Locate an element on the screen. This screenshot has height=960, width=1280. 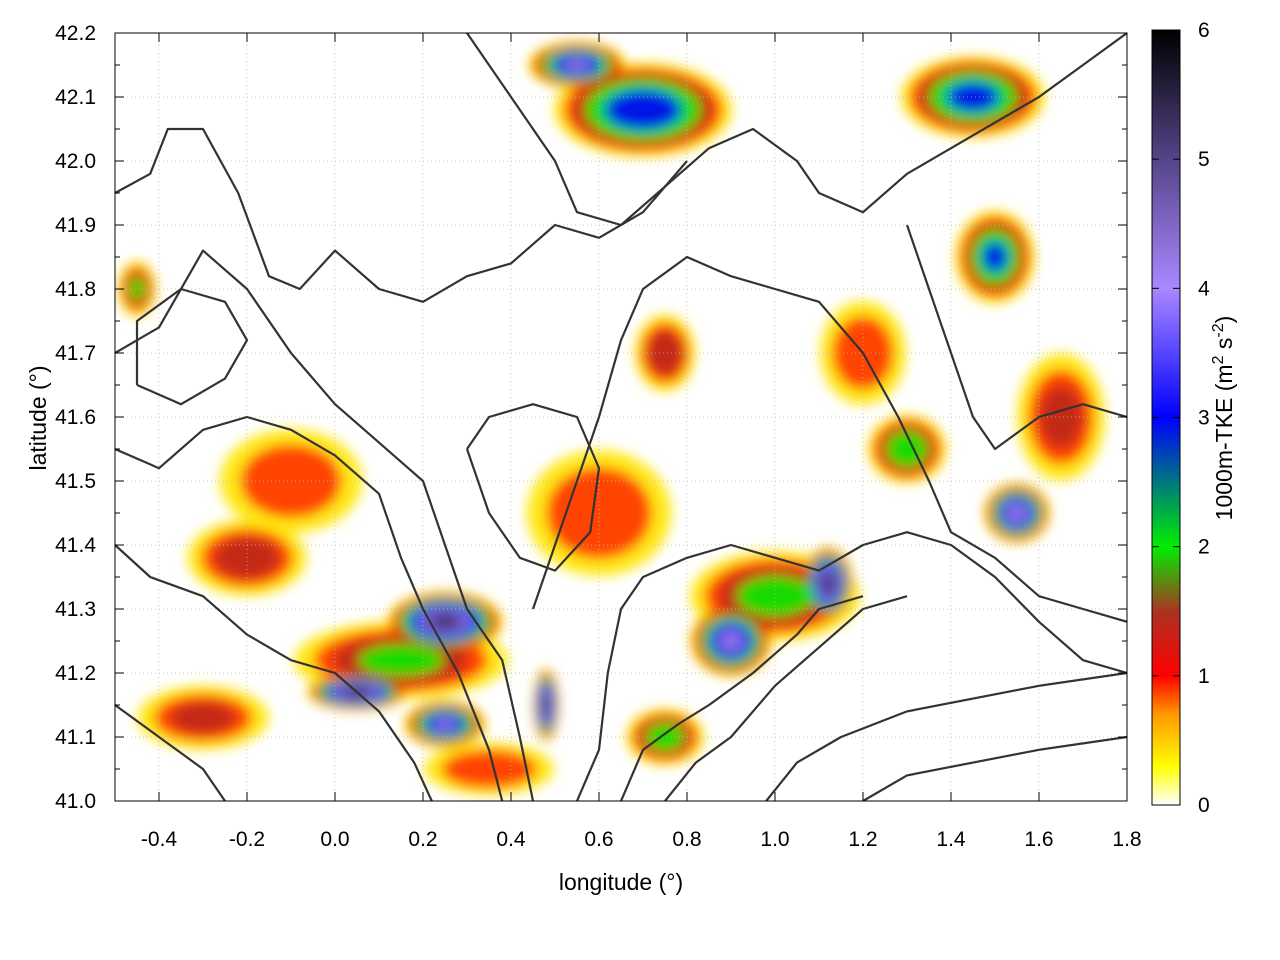
x-tick-label: -0.4 is located at coordinates (159, 839).